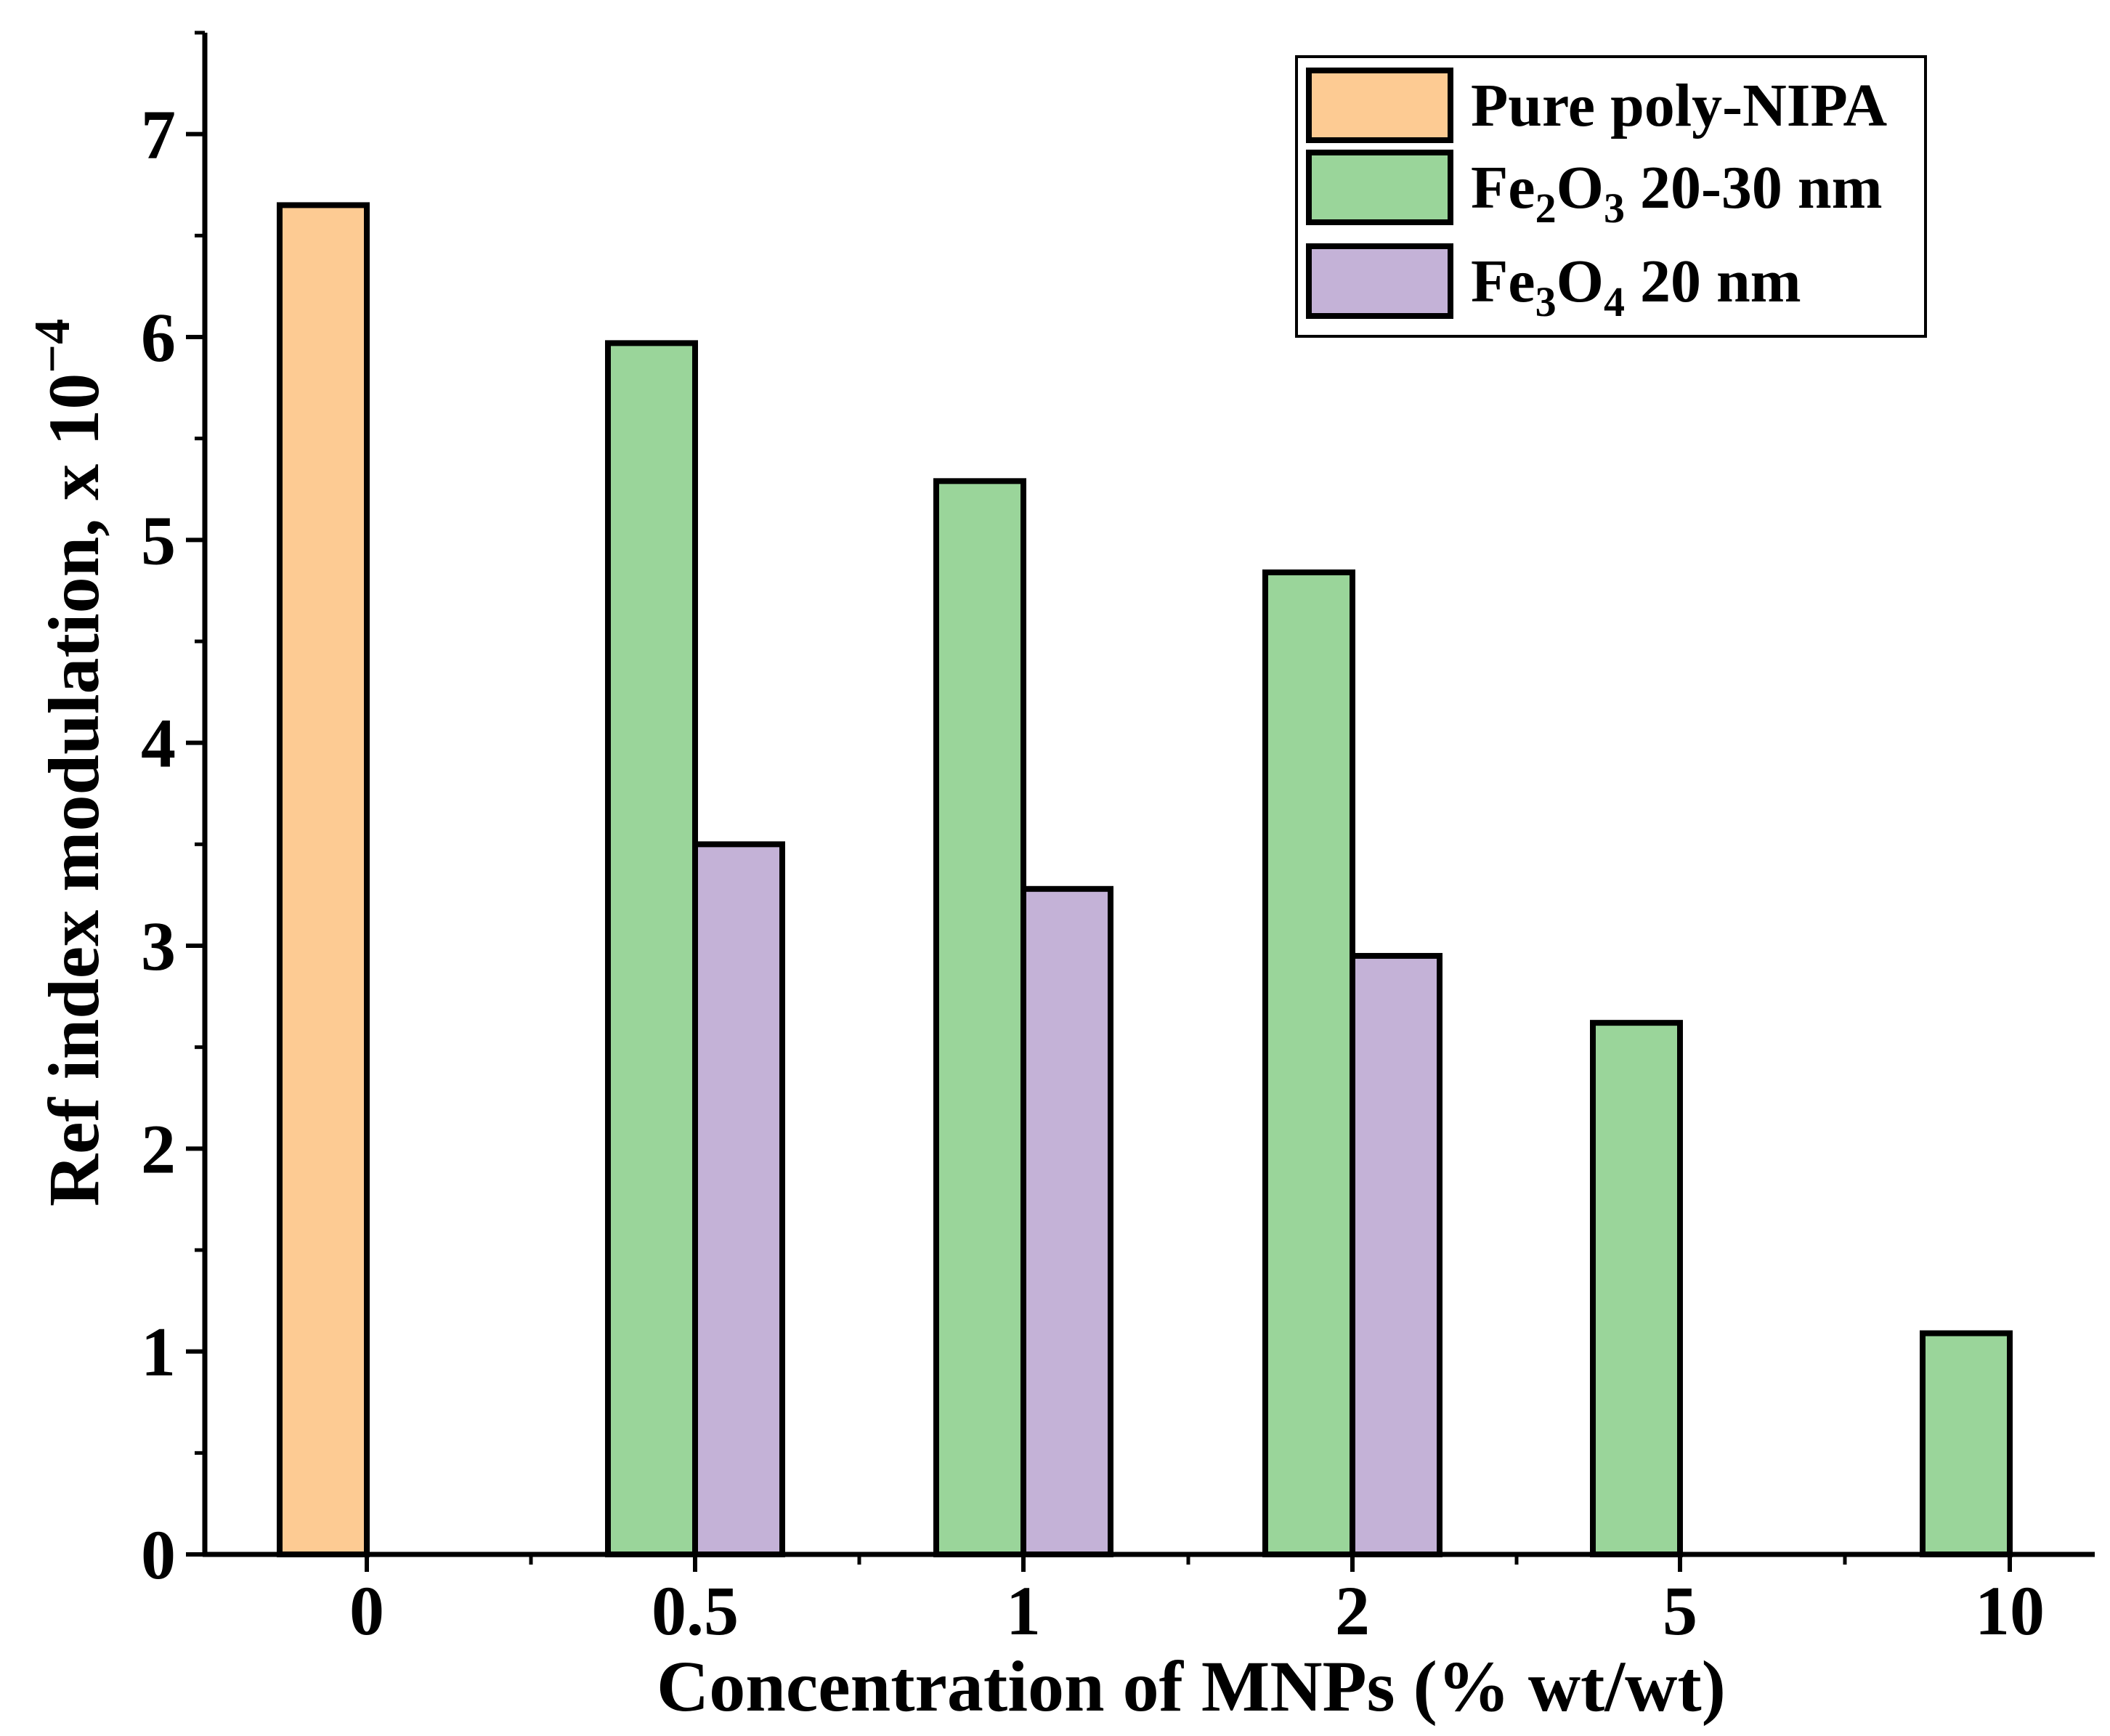 The width and height of the screenshot is (2110, 1736). Describe the element at coordinates (1713, 281) in the screenshot. I see `legend-label-part: 20 nm` at that location.